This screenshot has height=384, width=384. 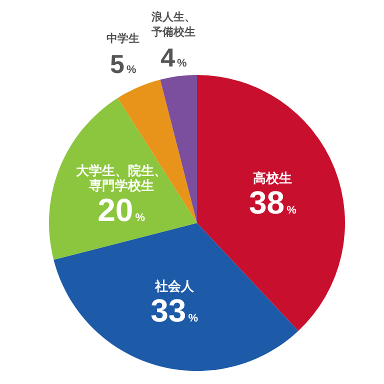 I want to click on data-label: 5%, so click(x=123, y=63).